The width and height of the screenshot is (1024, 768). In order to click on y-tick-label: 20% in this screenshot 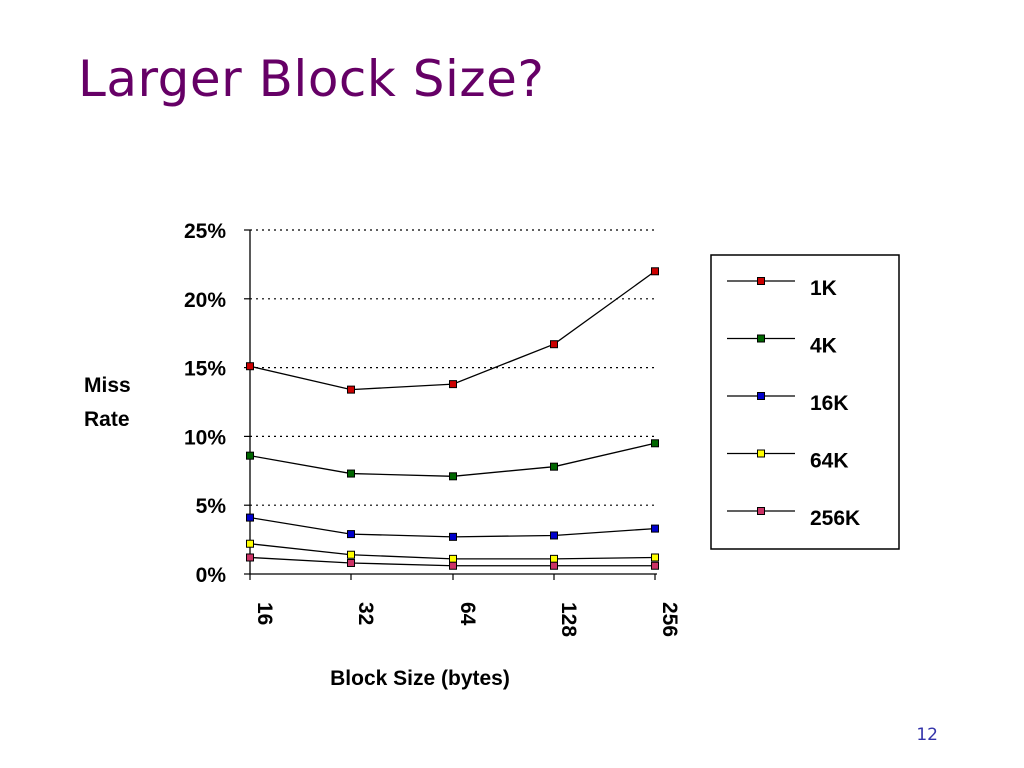, I will do `click(205, 300)`.